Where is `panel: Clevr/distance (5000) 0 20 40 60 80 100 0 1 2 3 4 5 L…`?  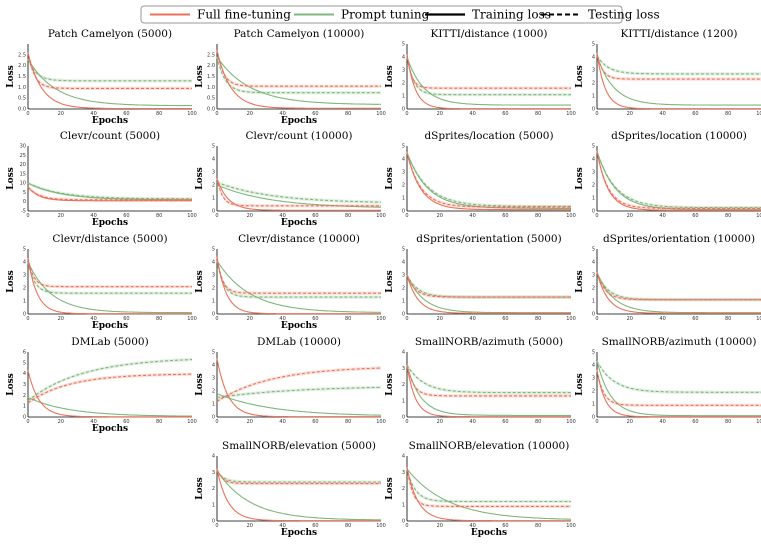 panel: Clevr/distance (5000) 0 20 40 60 80 100 0 1 2 3 4 5 L… is located at coordinates (101, 282).